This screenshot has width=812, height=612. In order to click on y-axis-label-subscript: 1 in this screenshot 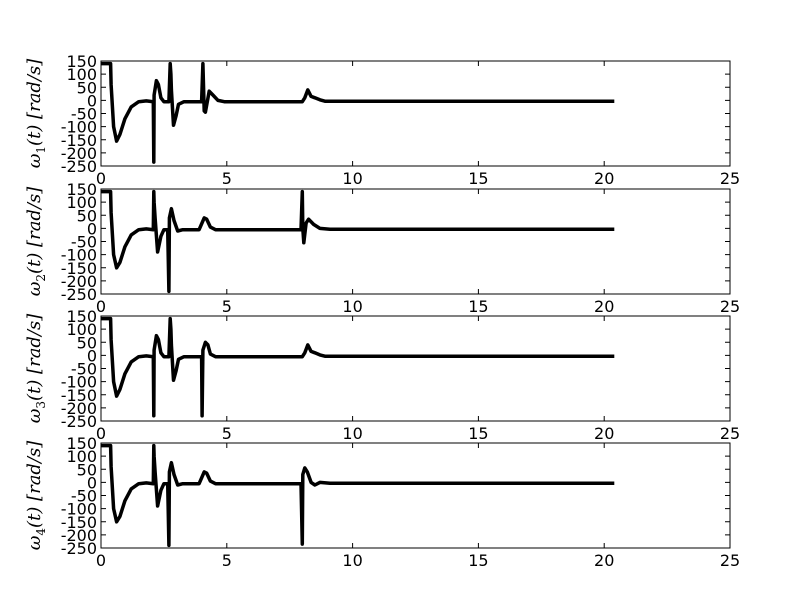, I will do `click(41, 150)`.